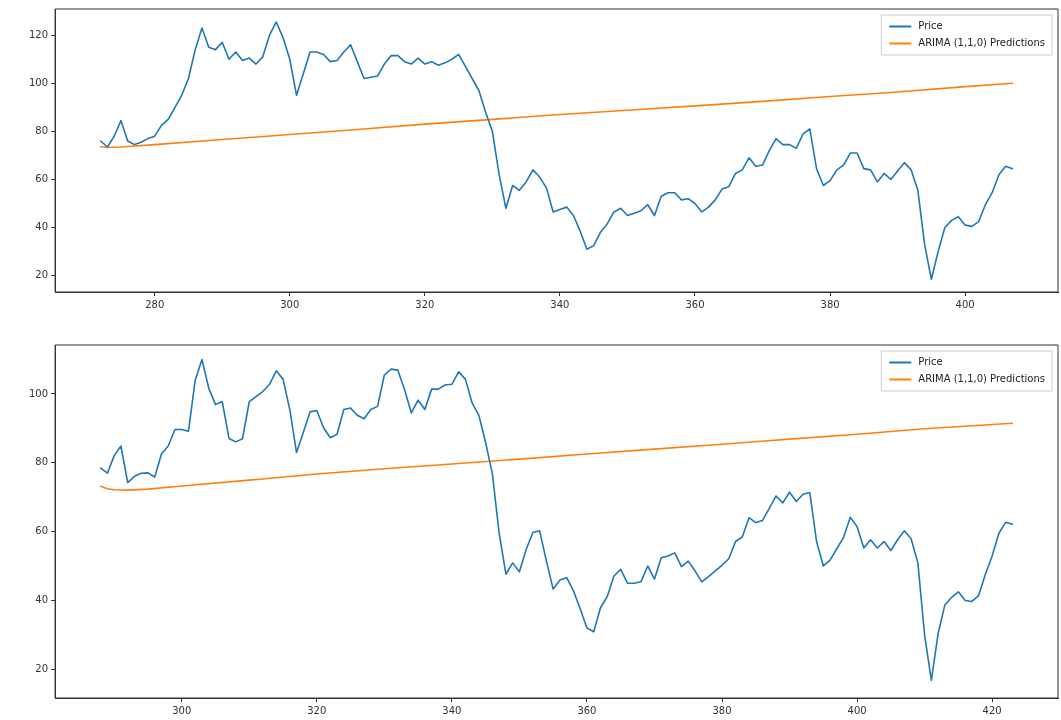 Image resolution: width=1061 pixels, height=720 pixels. Describe the element at coordinates (155, 304) in the screenshot. I see `x-tick-label: 280` at that location.